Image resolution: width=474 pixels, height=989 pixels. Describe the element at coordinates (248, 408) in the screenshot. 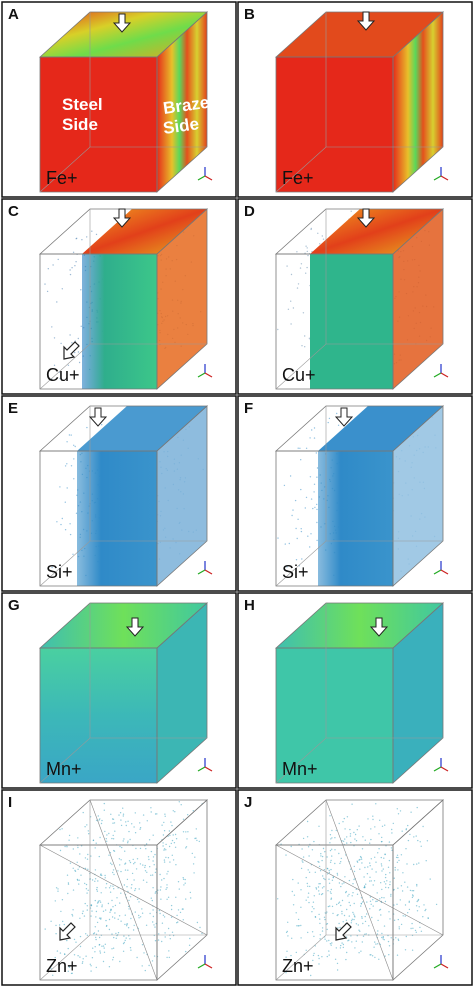

I see `panel-letter: F` at that location.